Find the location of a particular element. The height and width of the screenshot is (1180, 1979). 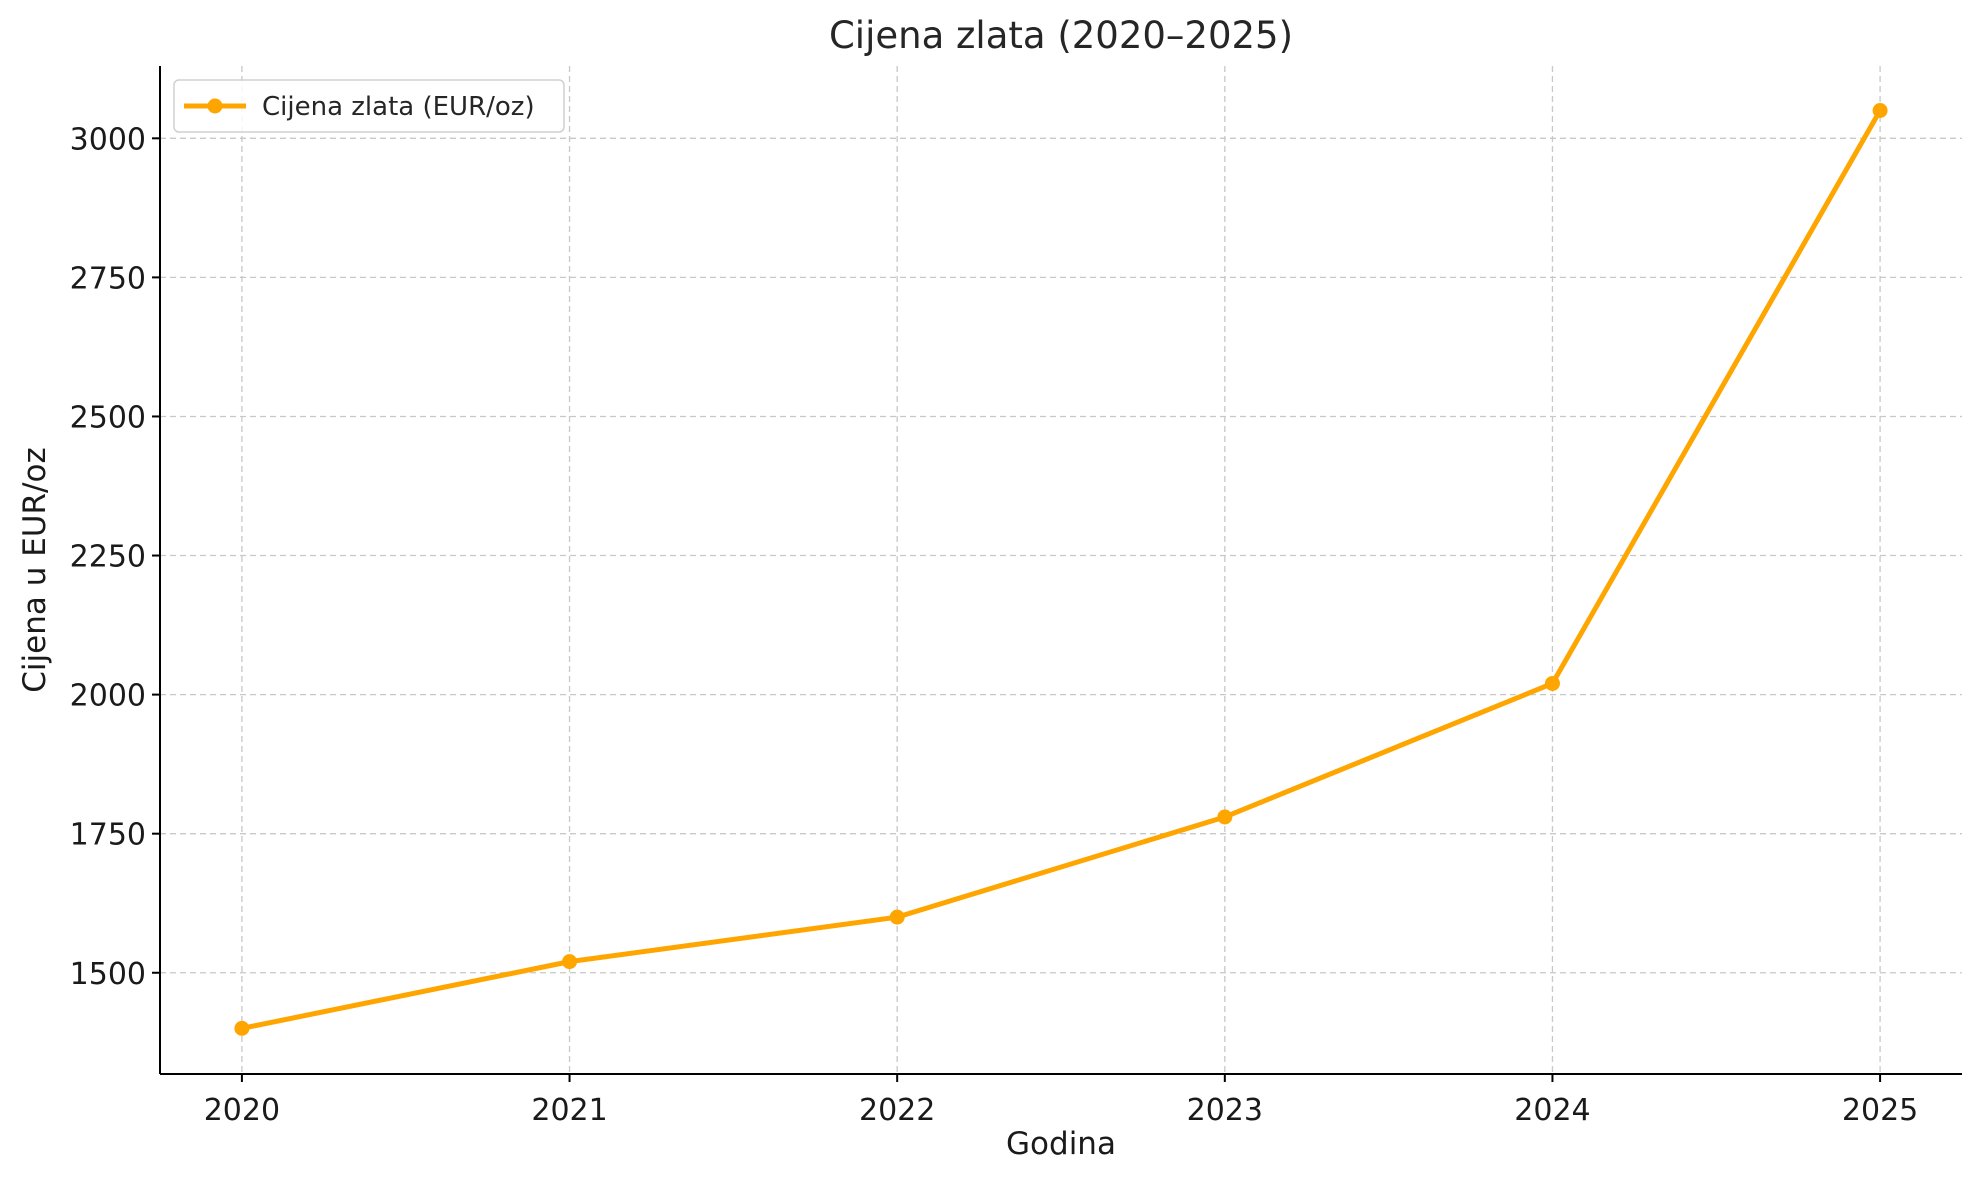

legend-box is located at coordinates (369, 106).